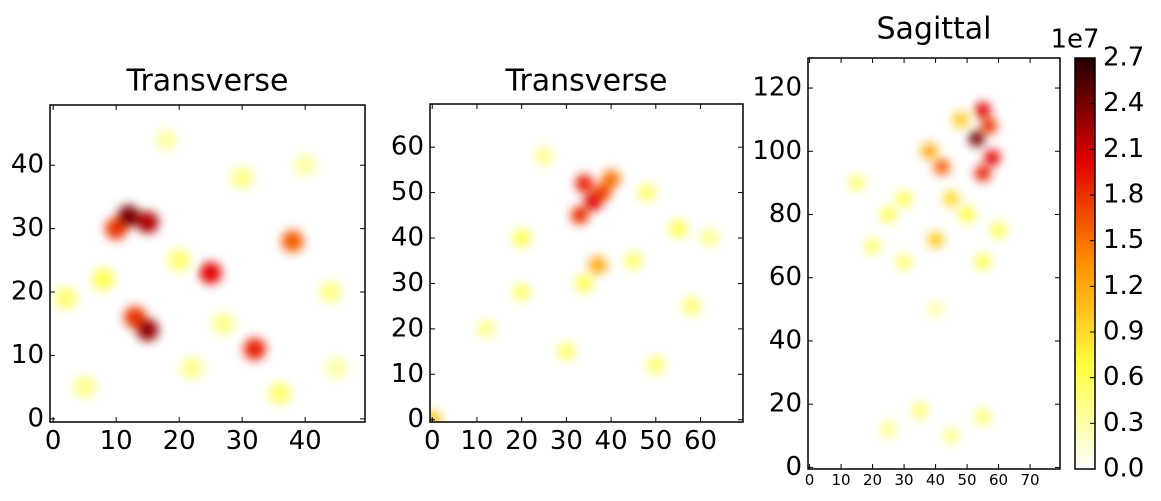  Describe the element at coordinates (1123, 286) in the screenshot. I see `colorbar-tick-label: 1.2` at that location.